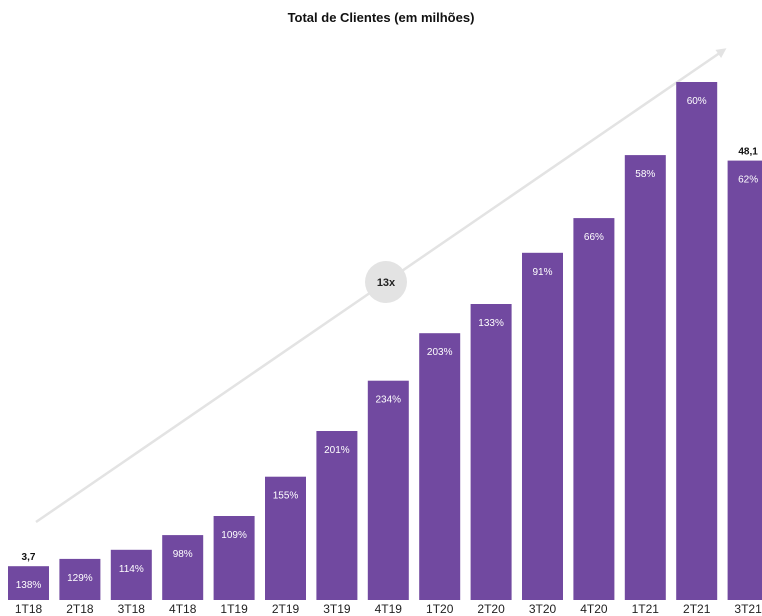 This screenshot has height=616, width=762. Describe the element at coordinates (131, 569) in the screenshot. I see `growth-label-3T18: 114%` at that location.